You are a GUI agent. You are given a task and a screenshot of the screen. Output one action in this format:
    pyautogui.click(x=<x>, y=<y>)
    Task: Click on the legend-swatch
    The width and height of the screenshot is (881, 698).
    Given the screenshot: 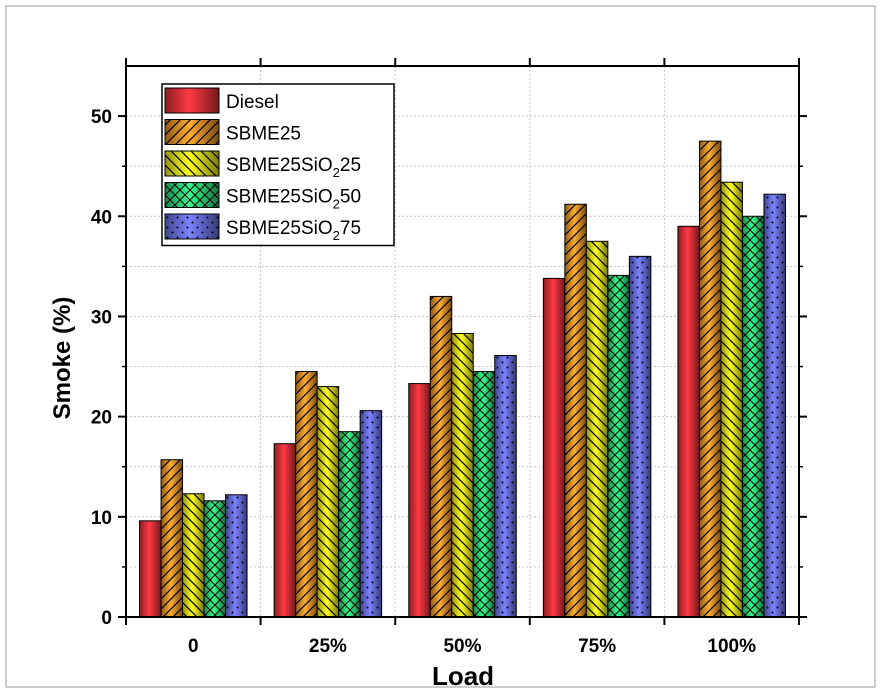 What is the action you would take?
    pyautogui.click(x=192, y=100)
    